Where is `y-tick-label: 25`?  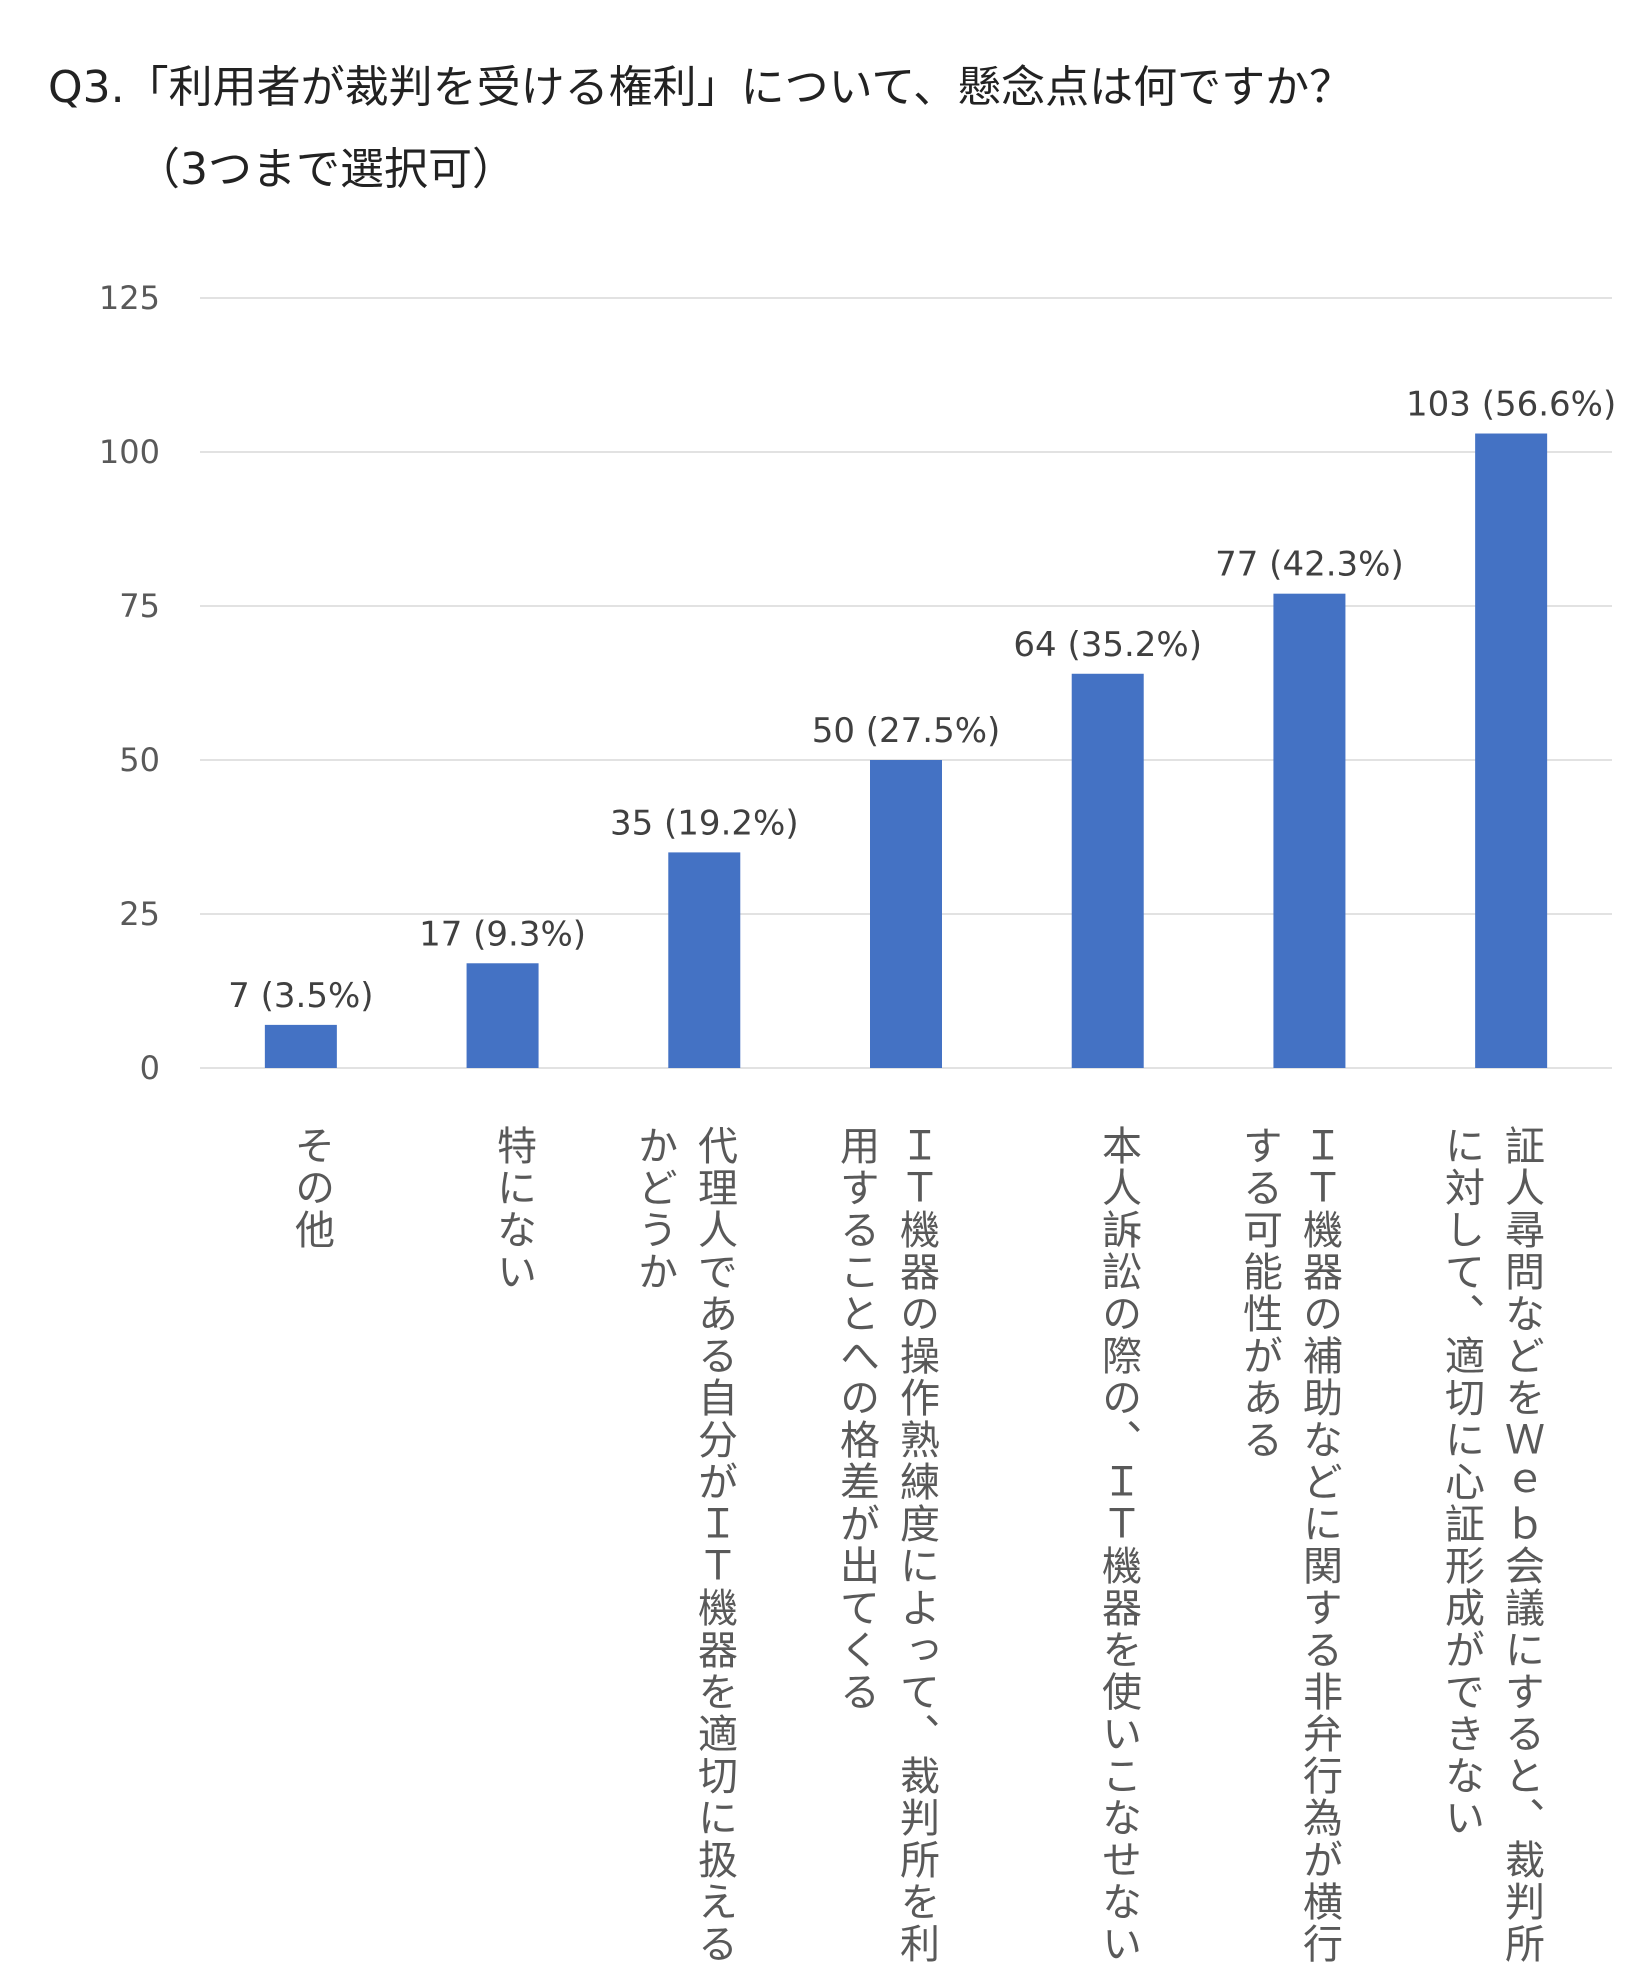
y-tick-label: 25 is located at coordinates (139, 914).